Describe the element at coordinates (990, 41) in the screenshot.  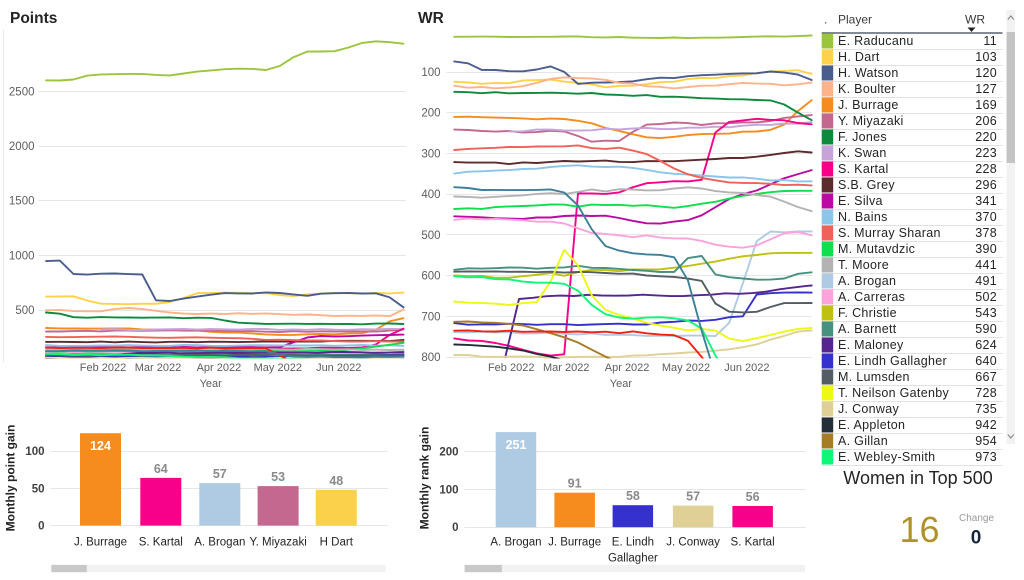
I see `svg-text: 11` at that location.